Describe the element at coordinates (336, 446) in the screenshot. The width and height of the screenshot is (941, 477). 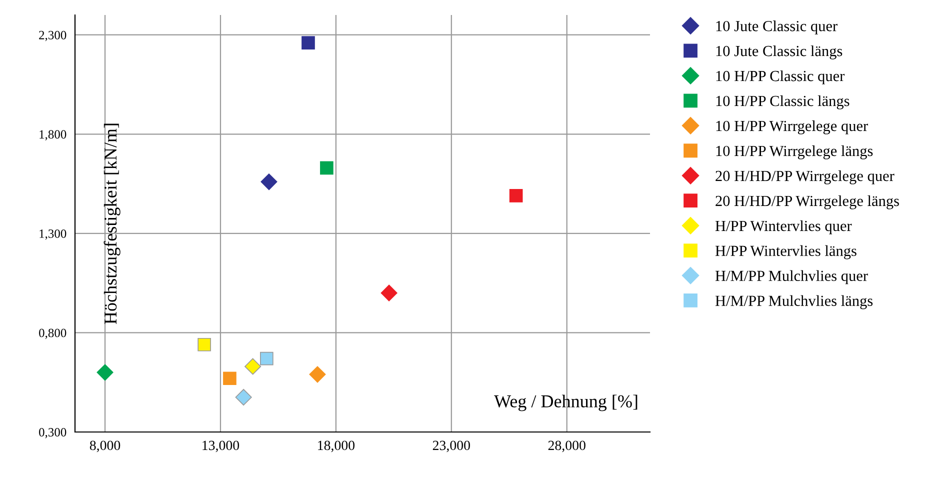
I see `x-tick-label: 18,000` at that location.